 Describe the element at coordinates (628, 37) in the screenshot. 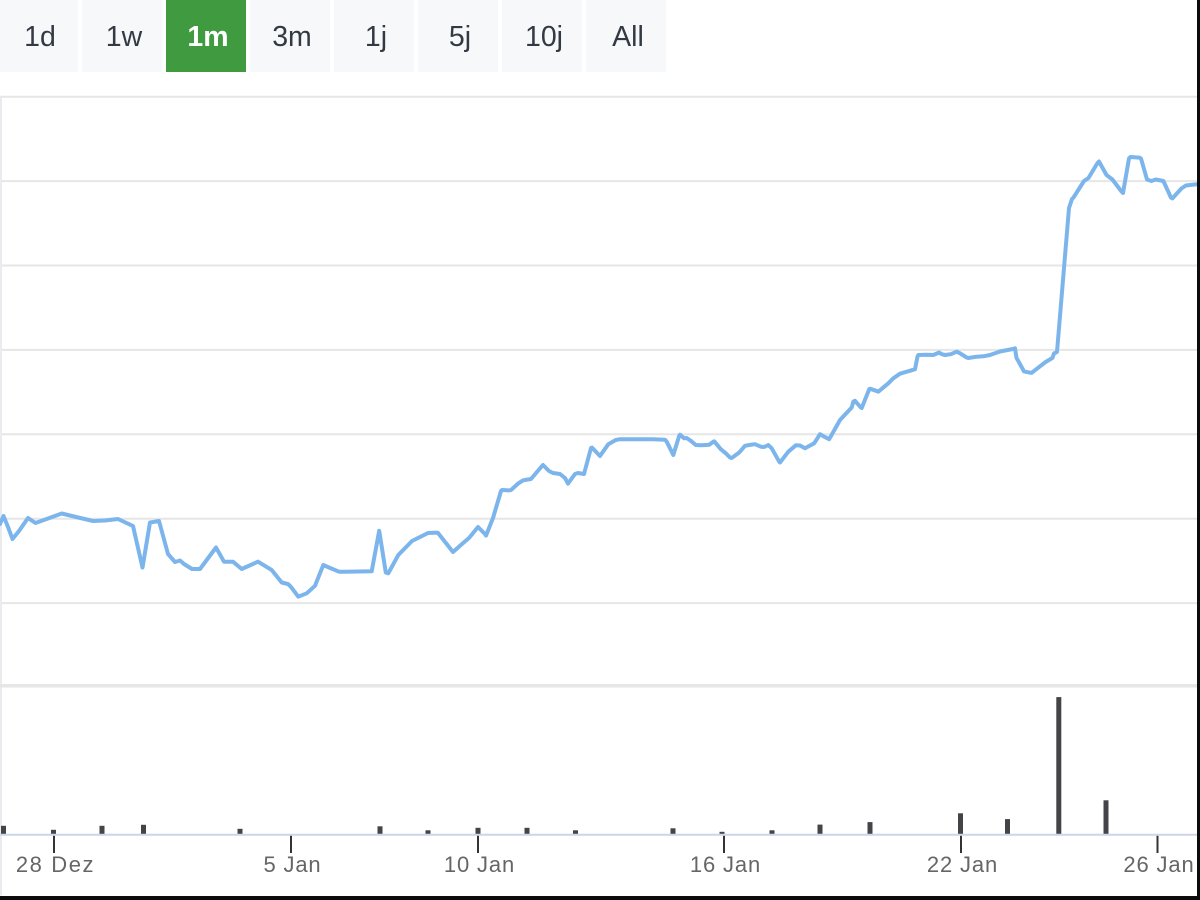

I see `svg-text: All` at that location.